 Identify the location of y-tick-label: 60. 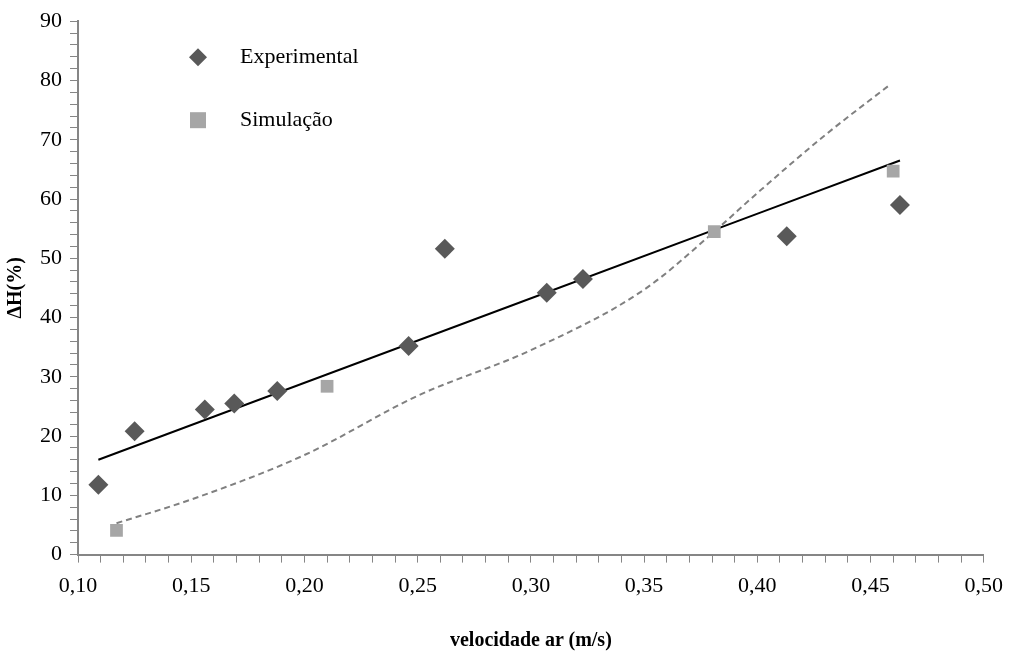
(51, 197).